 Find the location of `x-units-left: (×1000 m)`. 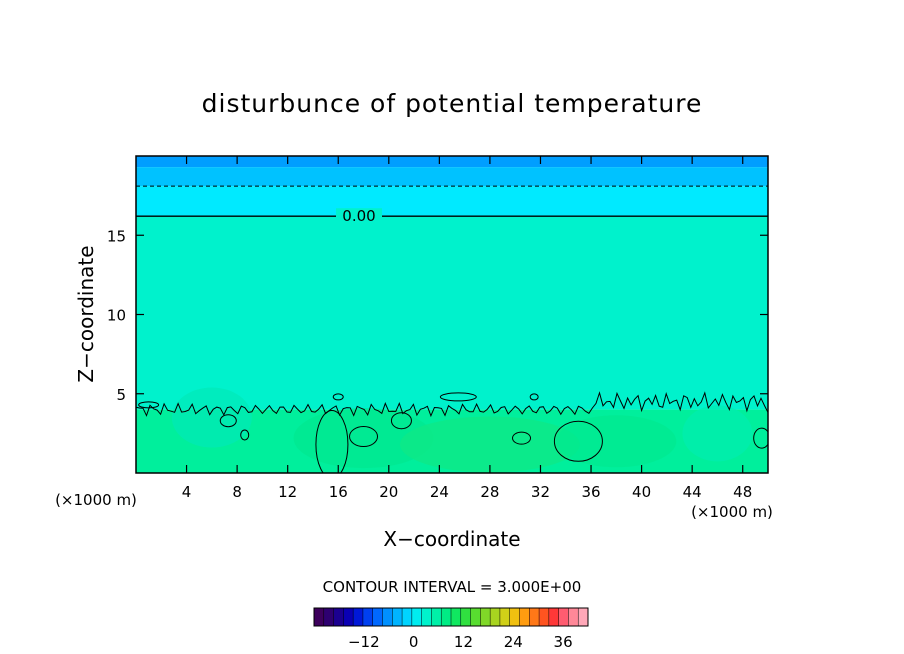

x-units-left: (×1000 m) is located at coordinates (96, 500).